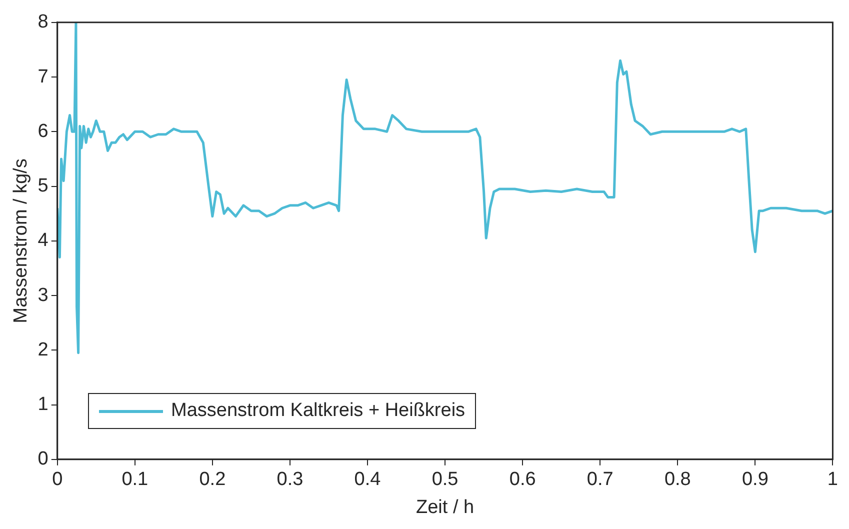  I want to click on x-tick-label: 0.1, so click(135, 479).